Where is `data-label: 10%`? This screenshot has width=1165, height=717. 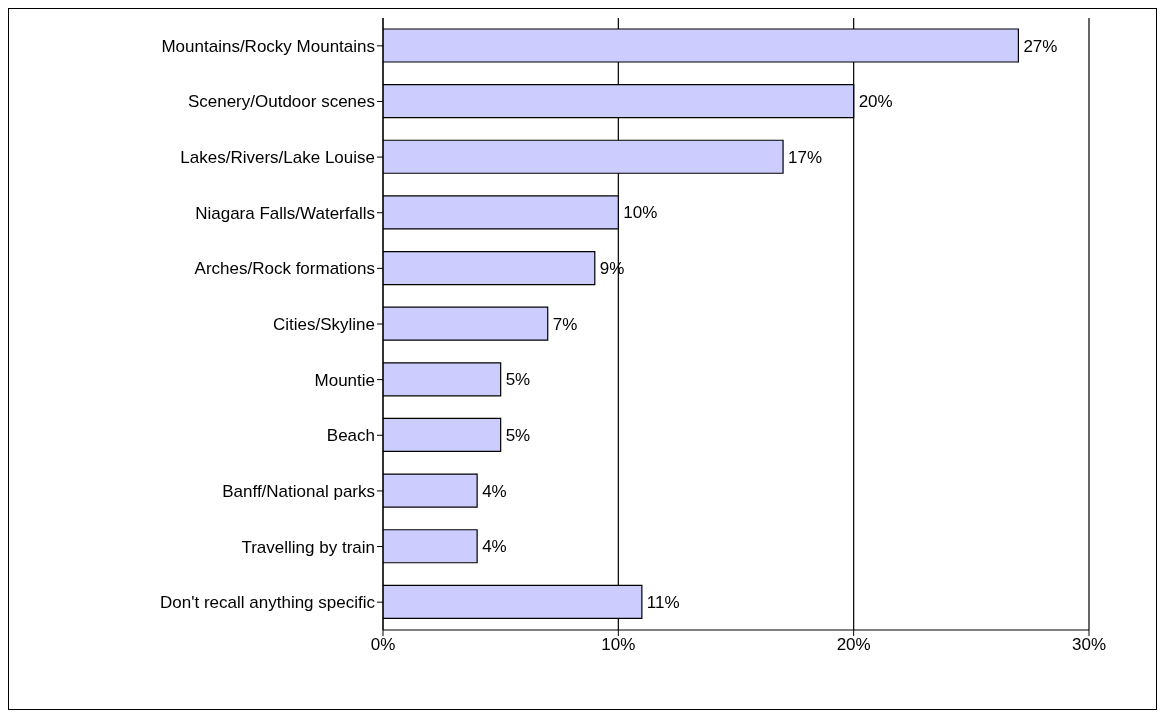 data-label: 10% is located at coordinates (640, 213).